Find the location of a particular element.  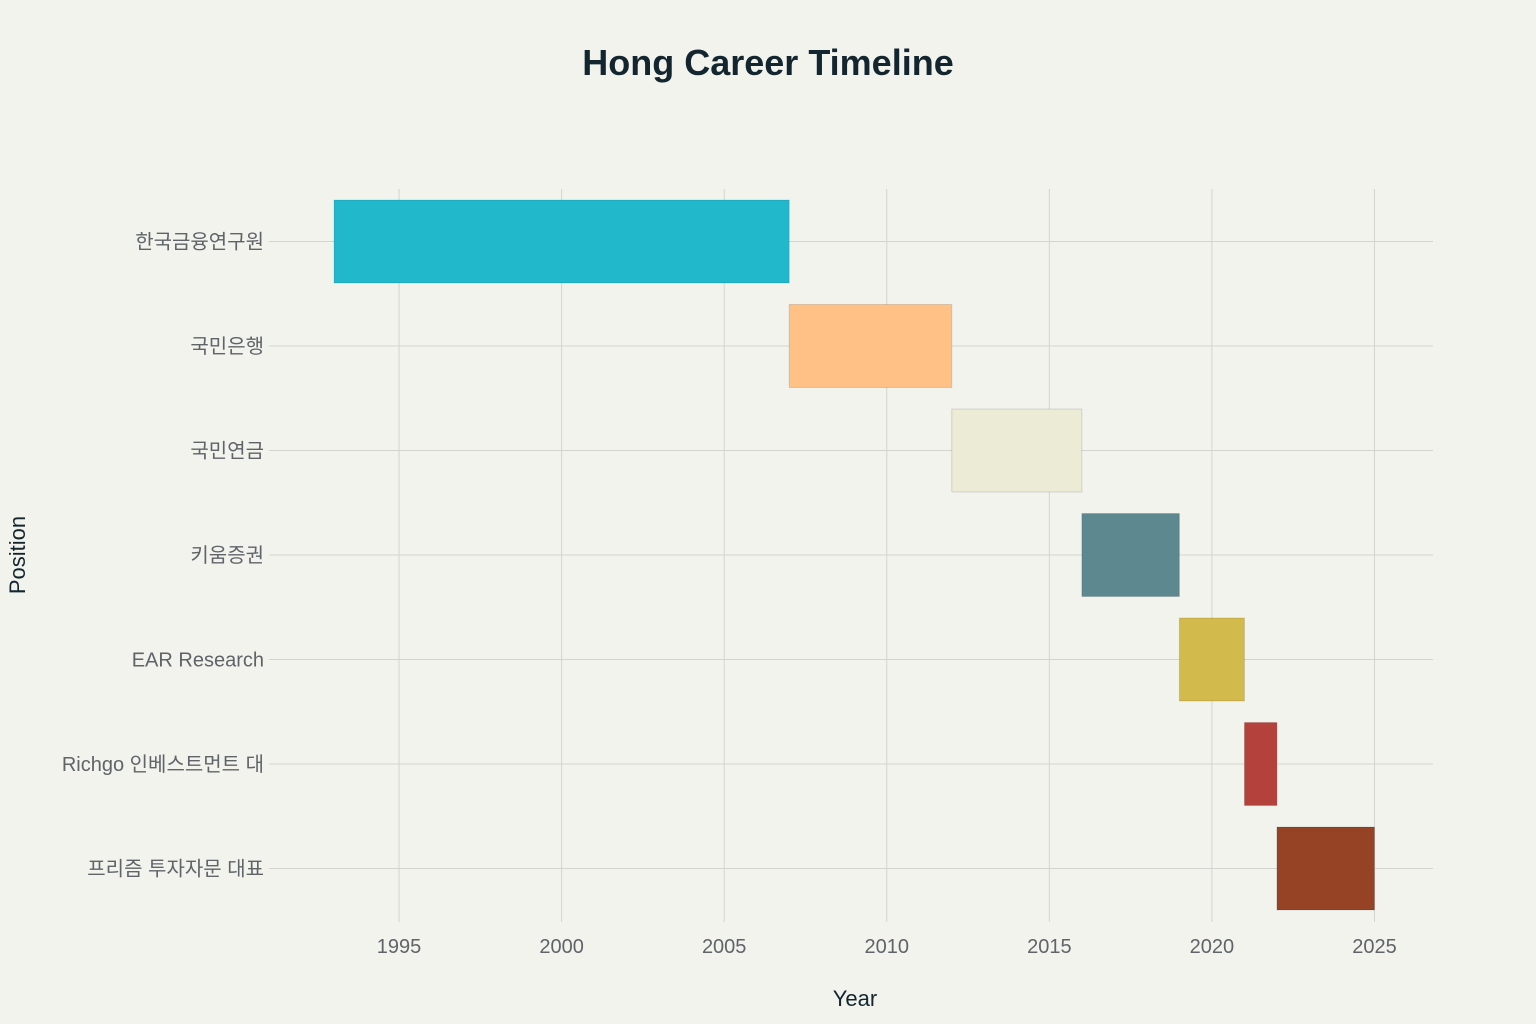

y-tick-label: 국민연금 is located at coordinates (227, 451).